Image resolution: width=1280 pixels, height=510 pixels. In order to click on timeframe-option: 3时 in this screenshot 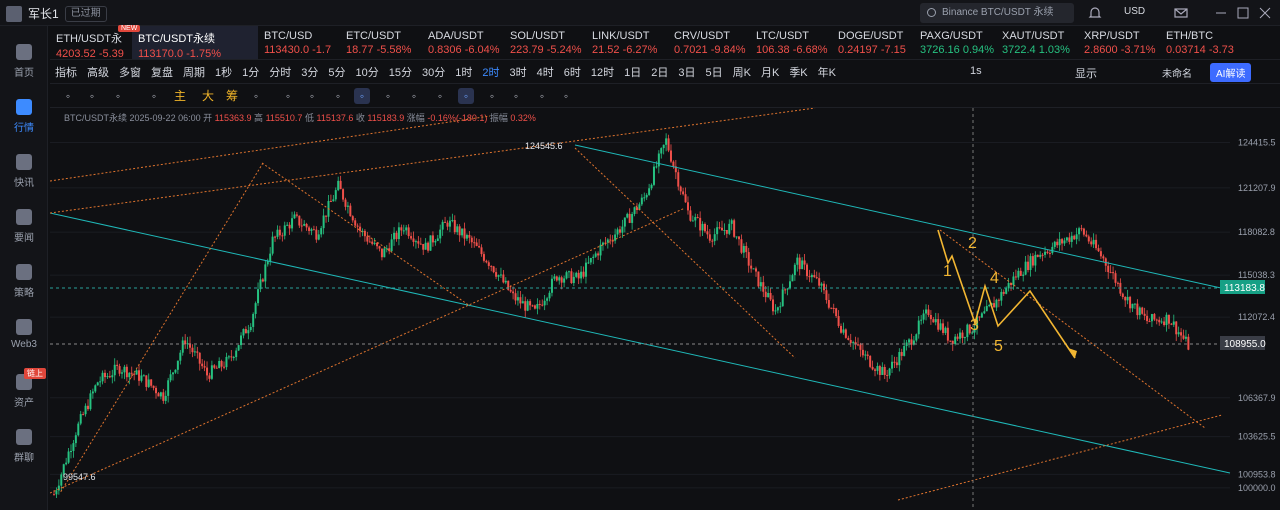, I will do `click(518, 72)`.